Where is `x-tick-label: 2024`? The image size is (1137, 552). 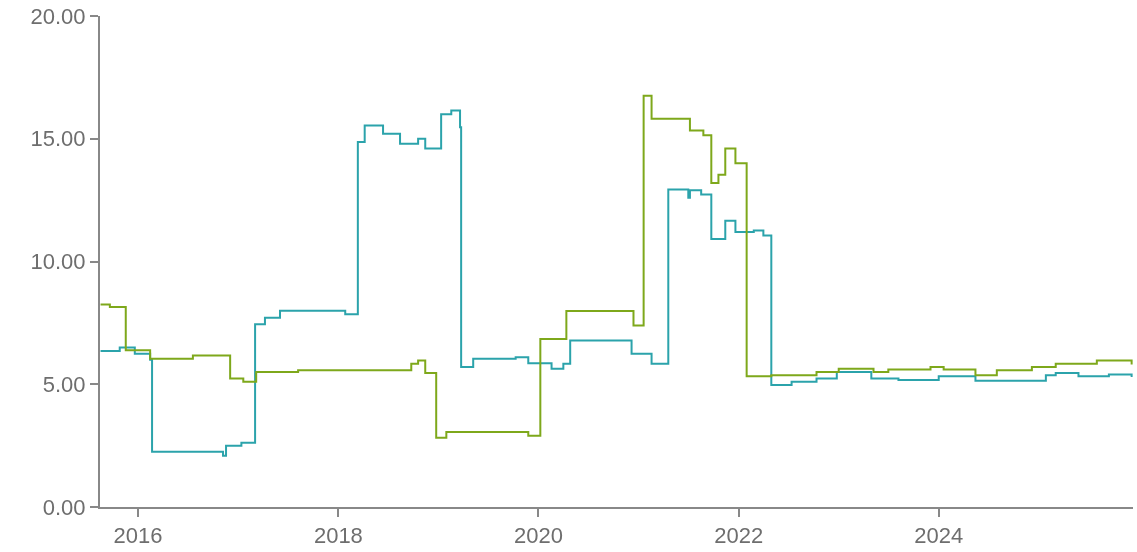
x-tick-label: 2024 is located at coordinates (939, 536).